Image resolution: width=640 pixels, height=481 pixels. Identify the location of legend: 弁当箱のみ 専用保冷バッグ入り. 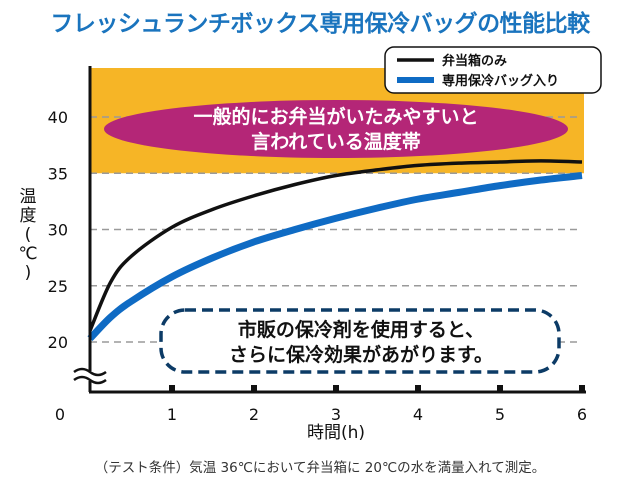
(493, 70).